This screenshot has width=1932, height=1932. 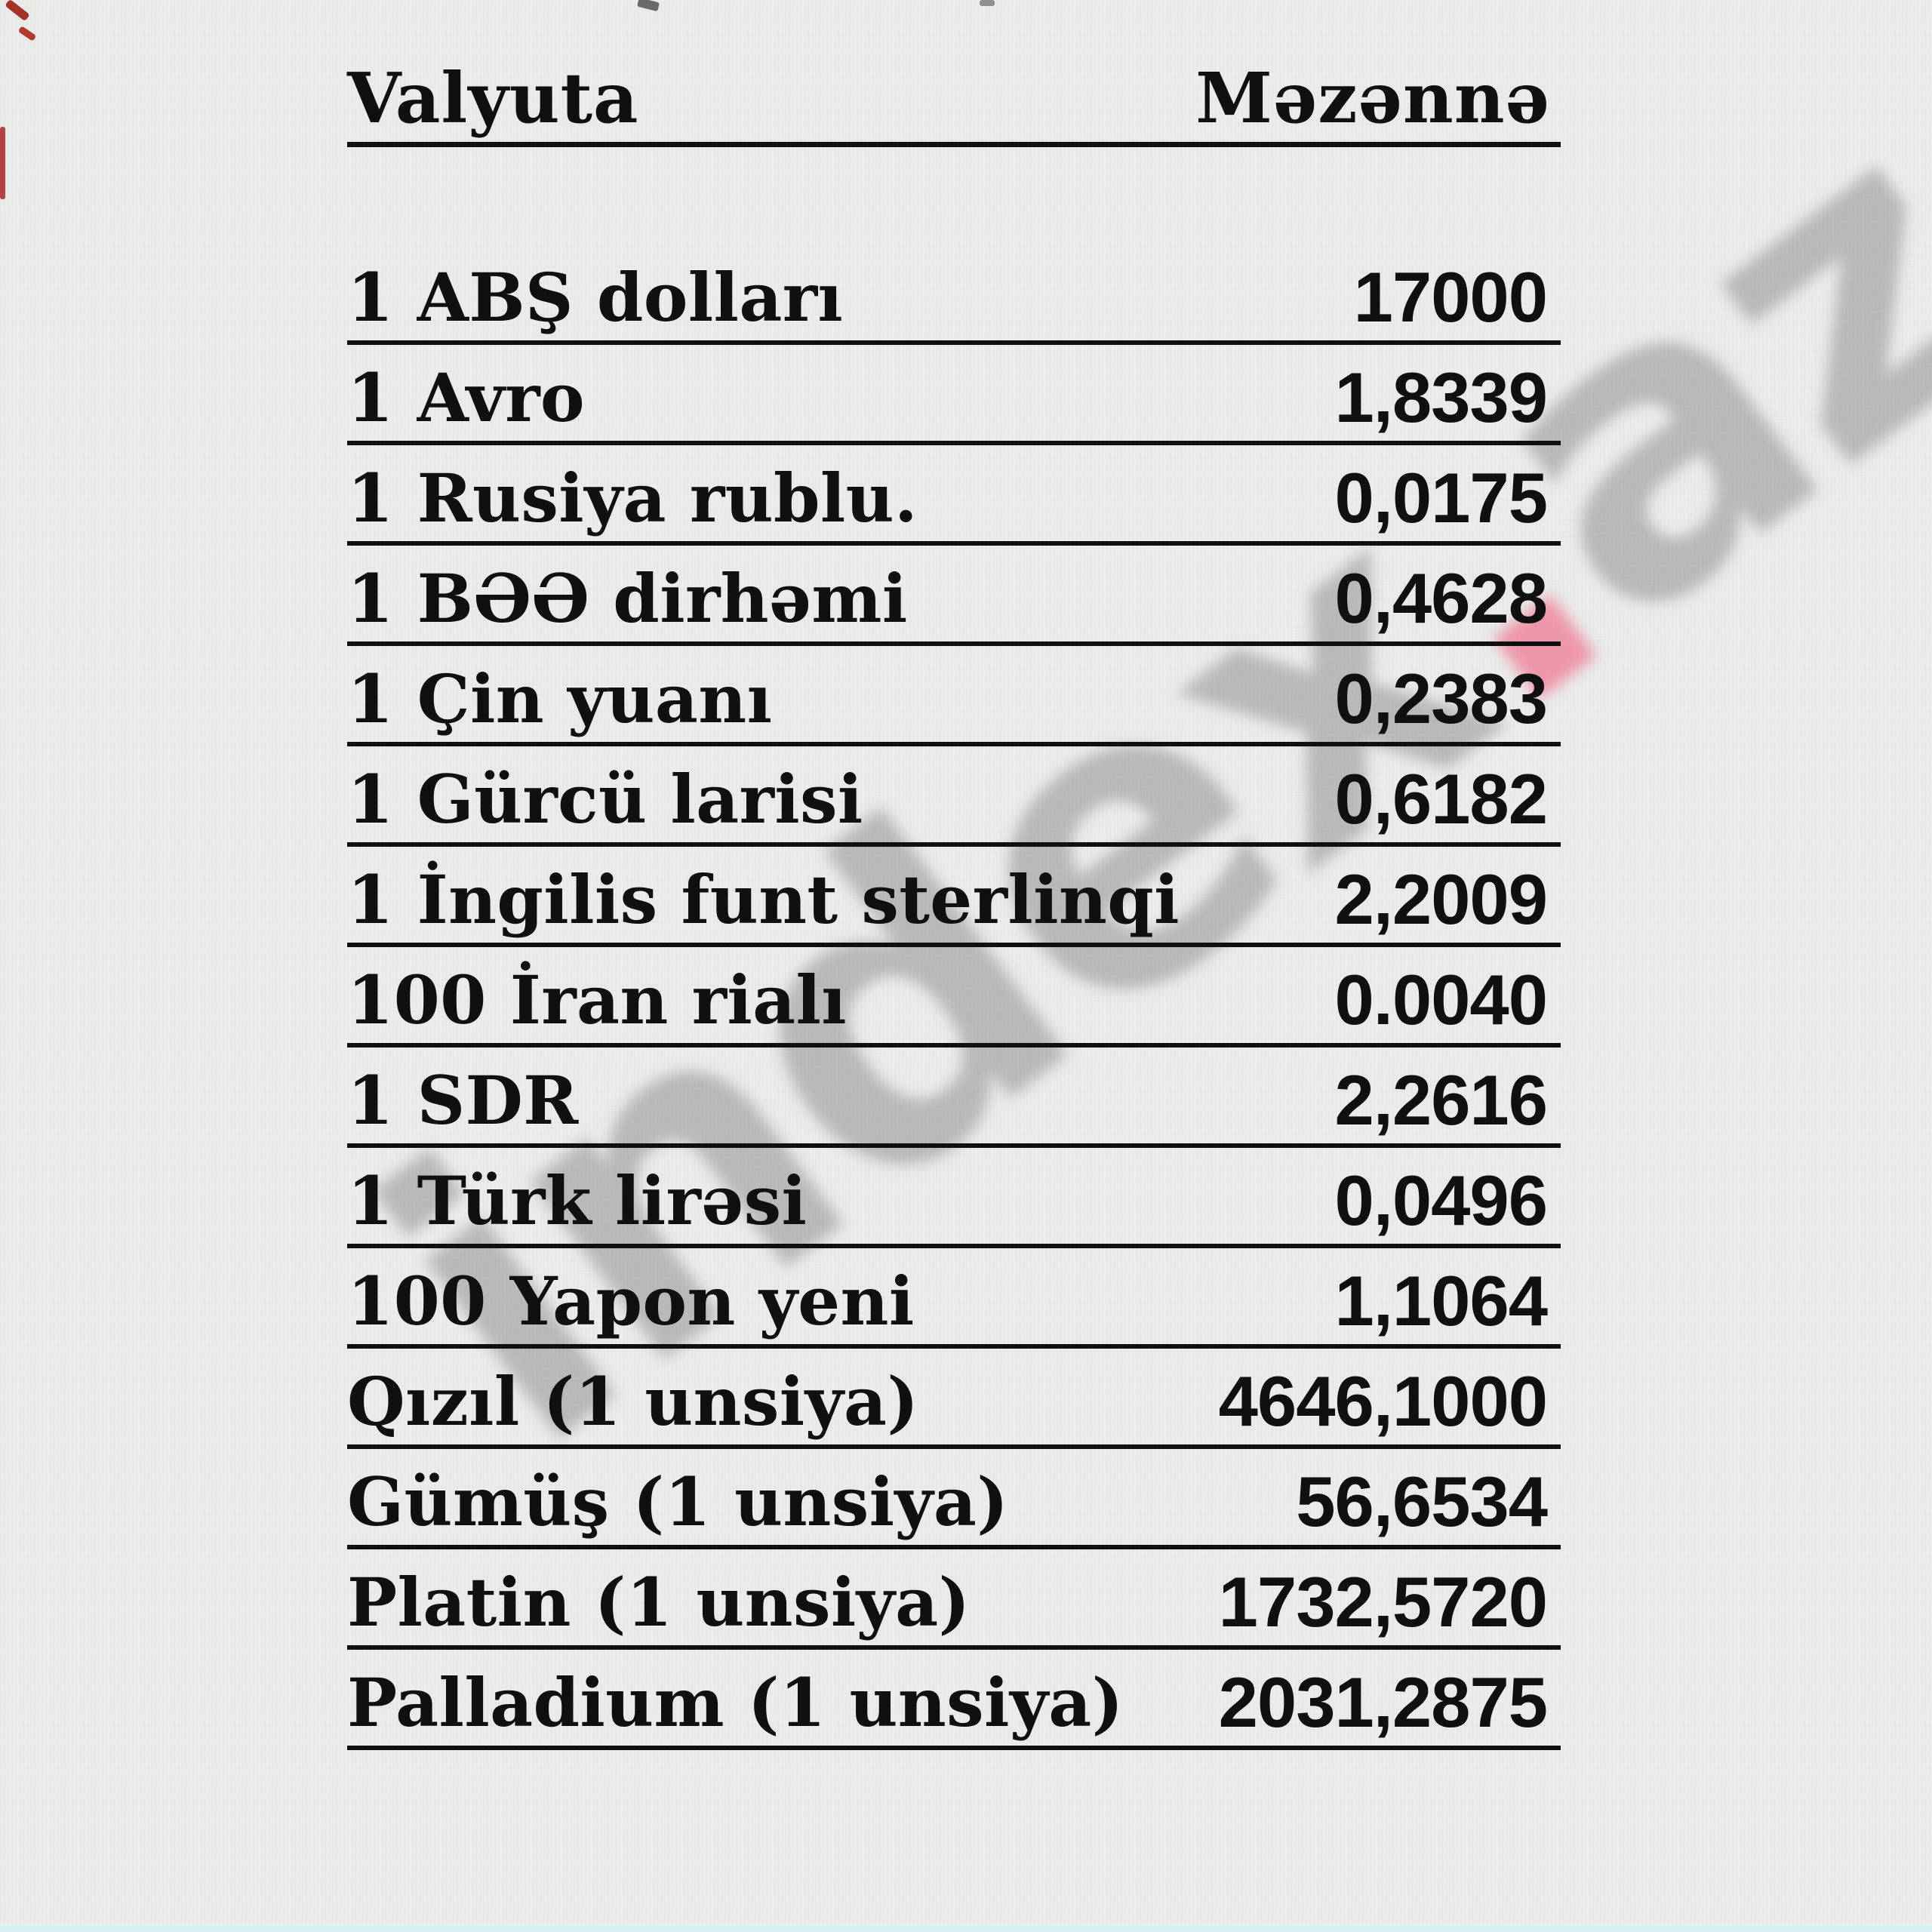 I want to click on table-row: 1 Çin yuanı 0,2383, so click(x=954, y=696).